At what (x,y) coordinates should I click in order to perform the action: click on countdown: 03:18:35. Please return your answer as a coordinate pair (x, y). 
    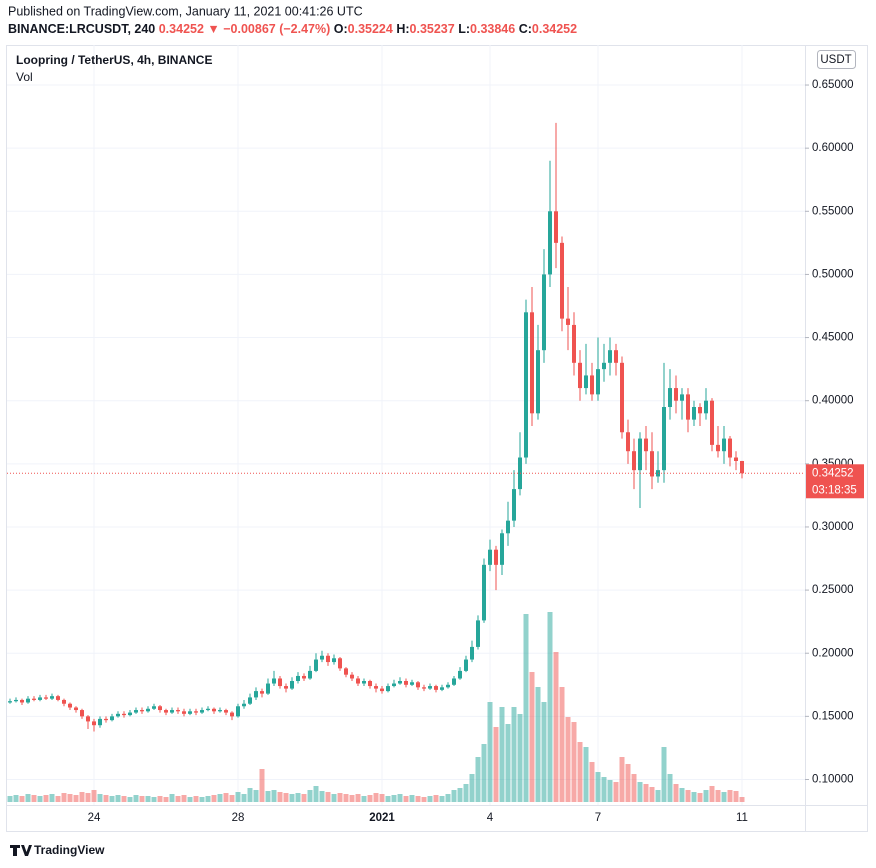
    Looking at the image, I should click on (834, 490).